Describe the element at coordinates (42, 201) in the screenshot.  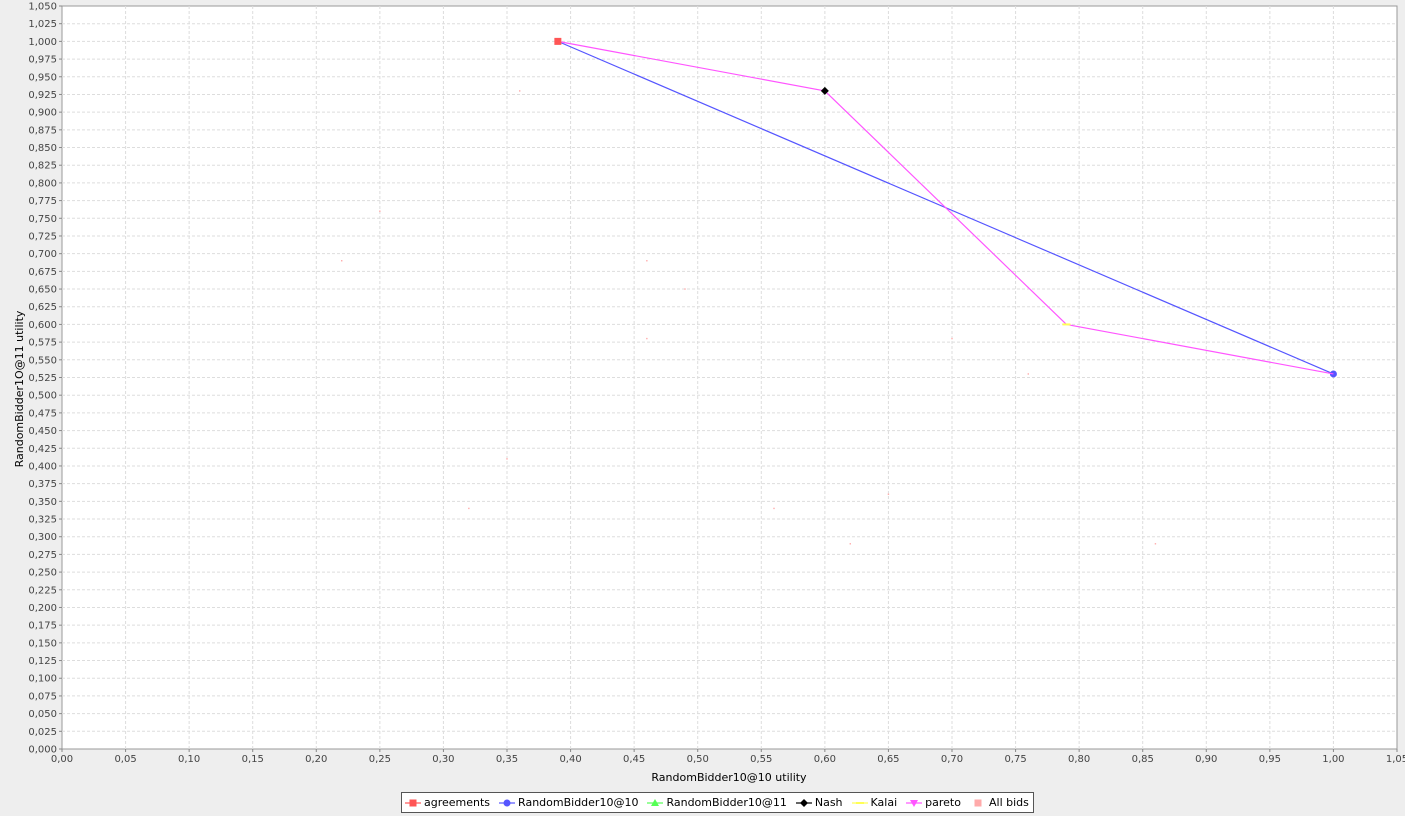
I see `y-tick-label: 0,775` at that location.